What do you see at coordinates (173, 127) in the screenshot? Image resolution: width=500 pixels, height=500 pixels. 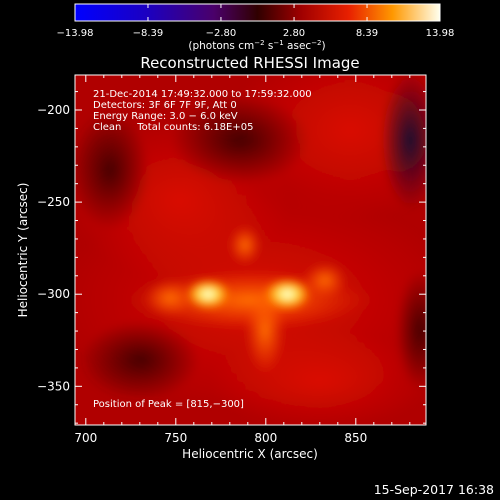 I see `clean-counts-text: Clean Total counts: 6.18E+05` at bounding box center [173, 127].